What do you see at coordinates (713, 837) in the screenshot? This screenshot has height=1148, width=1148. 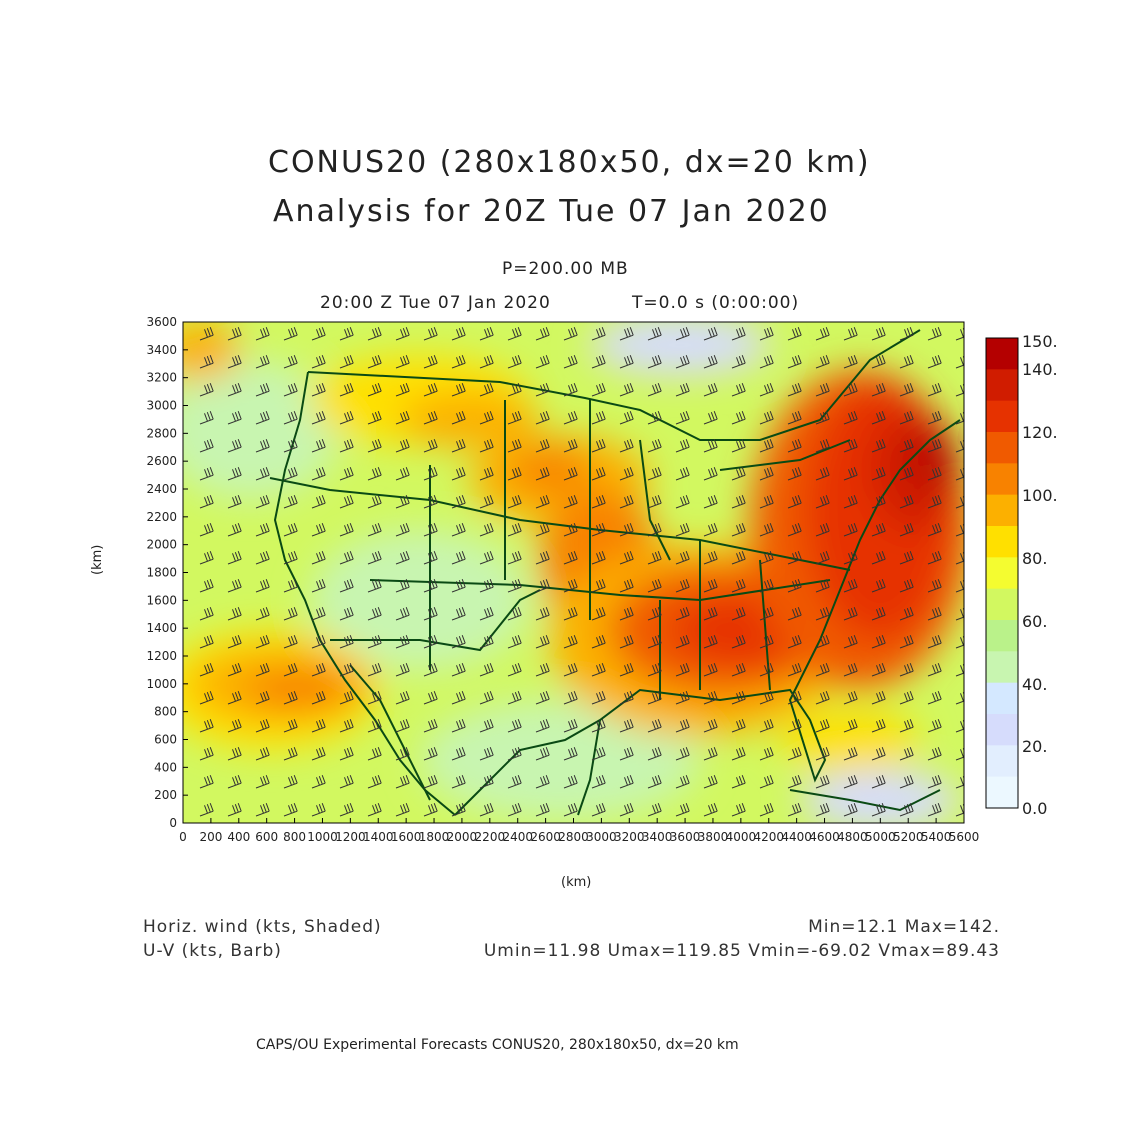 I see `x-tick-label: 3800` at bounding box center [713, 837].